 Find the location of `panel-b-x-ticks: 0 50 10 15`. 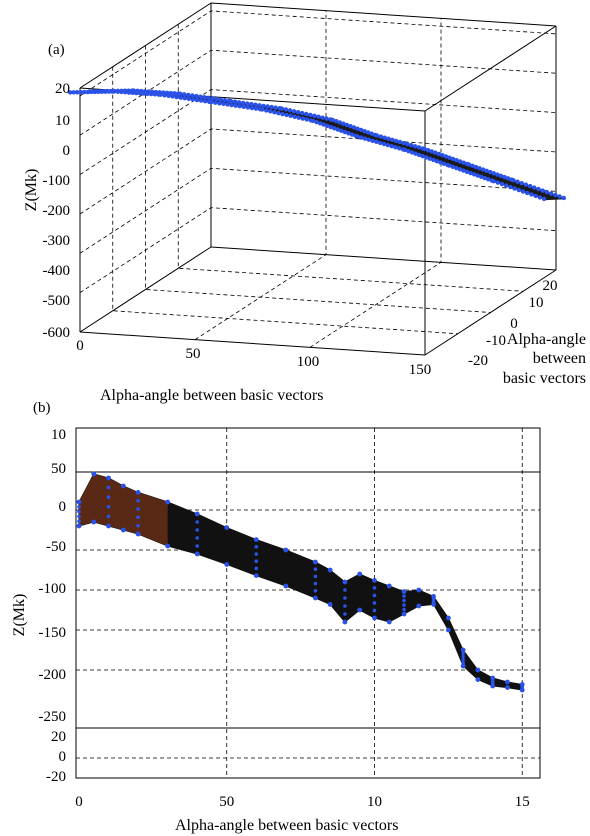

panel-b-x-ticks: 0 50 10 15 is located at coordinates (302, 802).